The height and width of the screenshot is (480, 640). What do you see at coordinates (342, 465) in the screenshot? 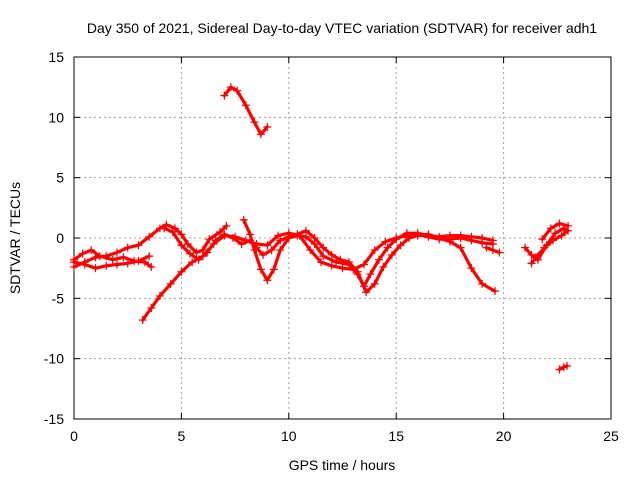
I see `x-axis-label: GPS time / hours` at bounding box center [342, 465].